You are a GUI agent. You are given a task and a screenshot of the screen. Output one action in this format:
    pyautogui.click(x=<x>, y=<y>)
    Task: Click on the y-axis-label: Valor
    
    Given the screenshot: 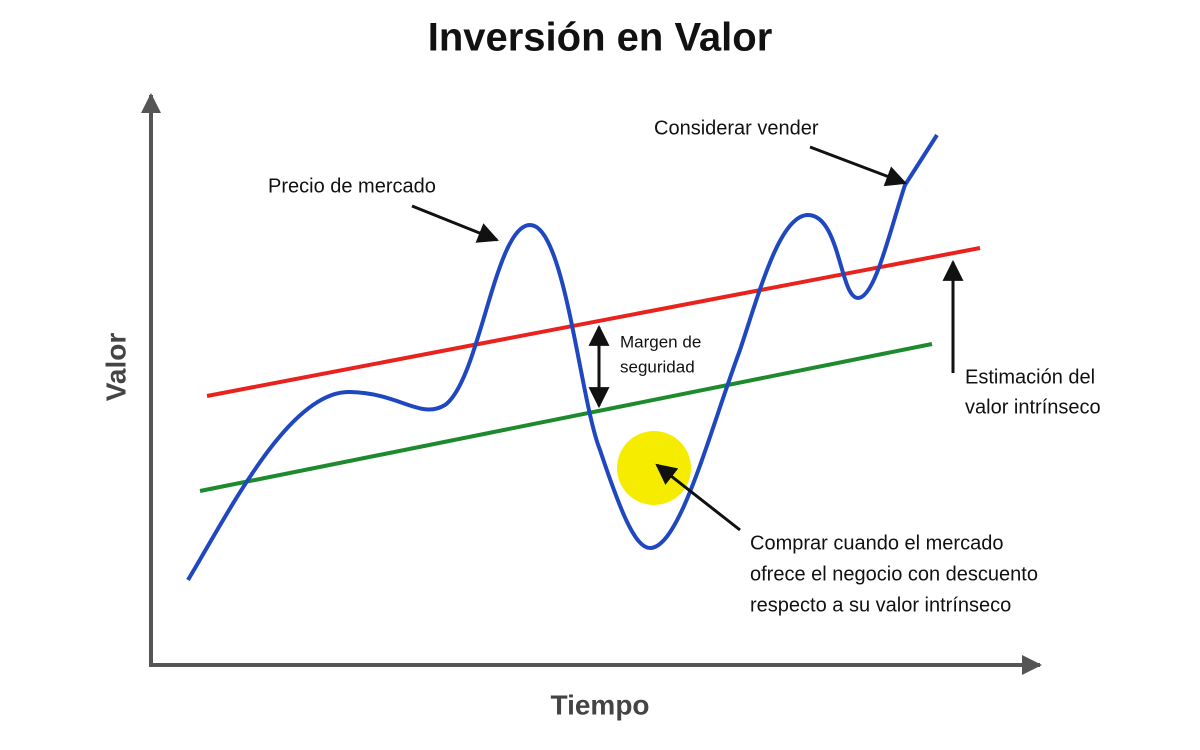 What is the action you would take?
    pyautogui.click(x=115, y=367)
    